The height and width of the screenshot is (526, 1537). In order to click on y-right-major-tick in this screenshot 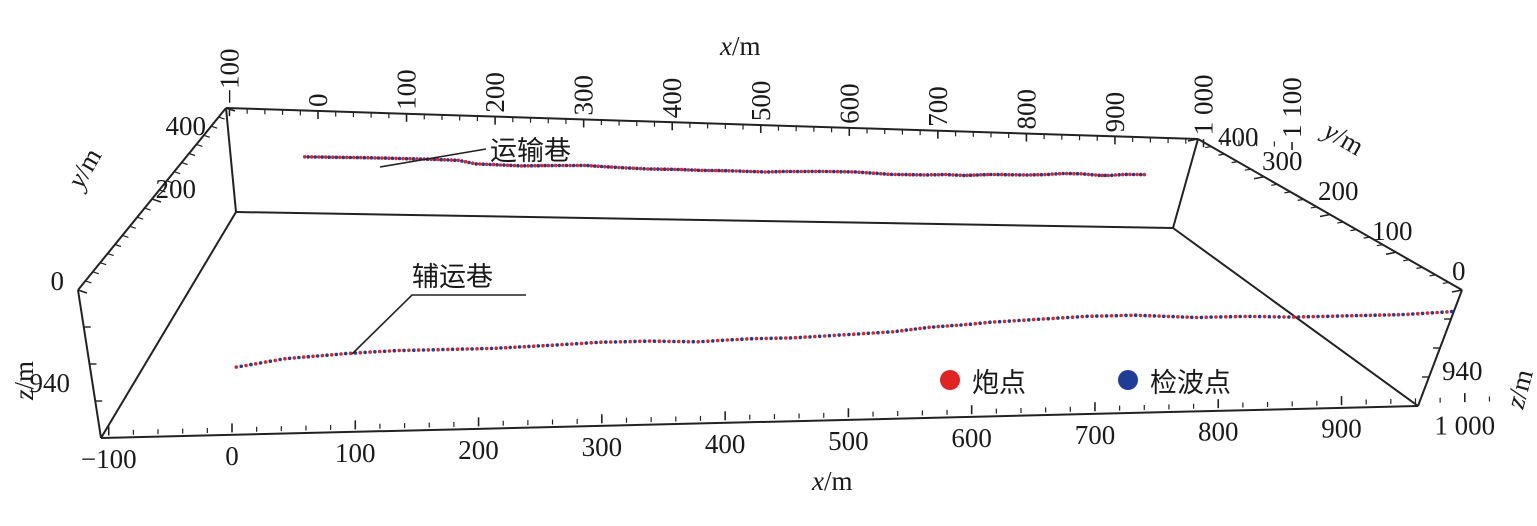, I will do `click(1325, 215)`.